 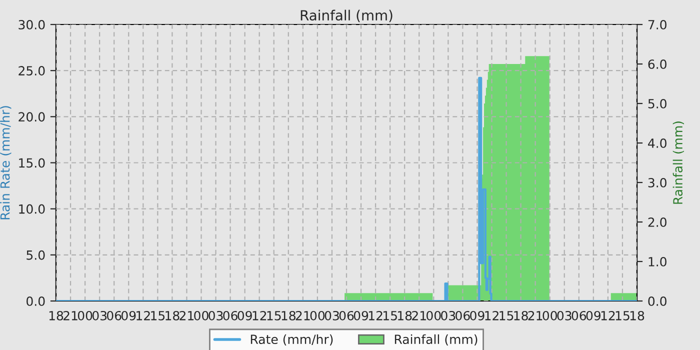 I want to click on y-axis-title: Rain Rate (mm/hr), so click(x=6, y=163).